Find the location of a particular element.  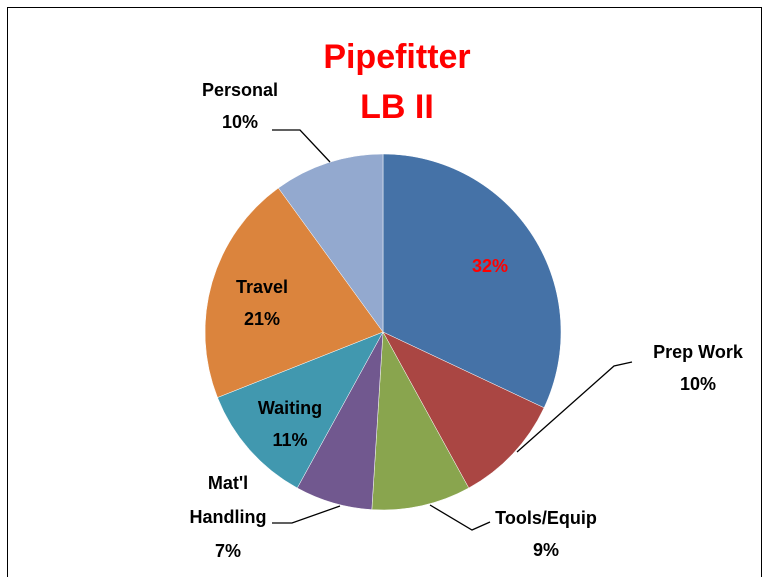

value-label: 32% is located at coordinates (490, 266).